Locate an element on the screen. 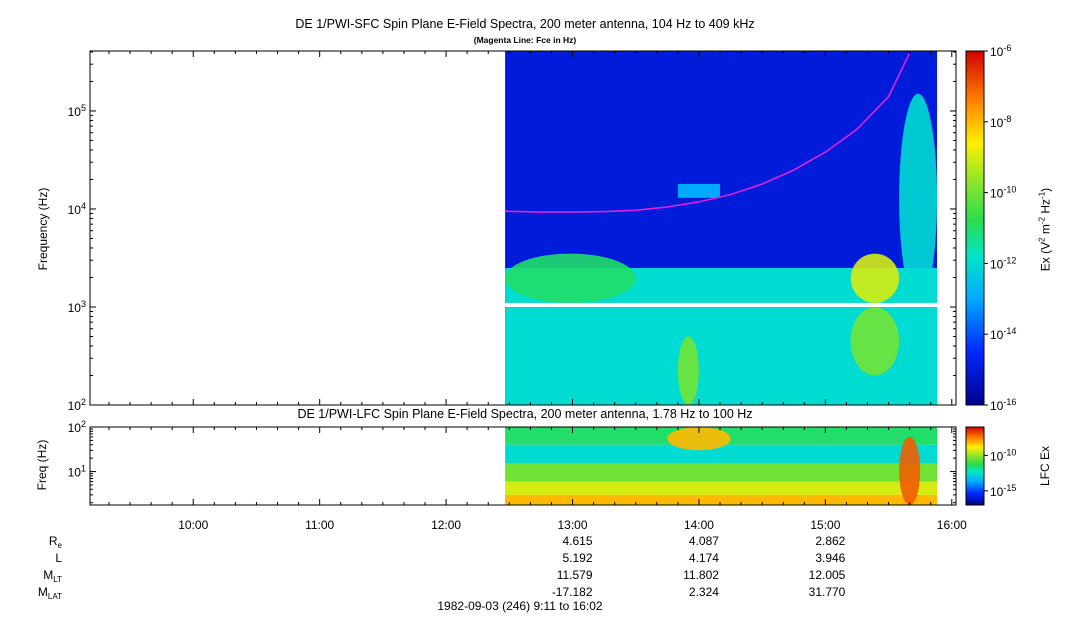 The height and width of the screenshot is (620, 1083). time-tick-label: 10:00 is located at coordinates (193, 525).